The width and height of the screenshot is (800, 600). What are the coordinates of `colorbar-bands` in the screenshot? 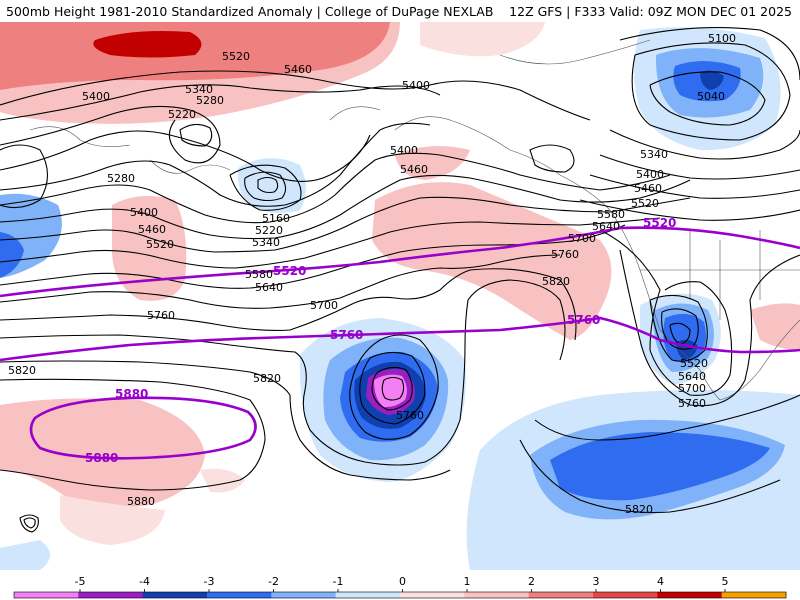 It's located at (400, 595).